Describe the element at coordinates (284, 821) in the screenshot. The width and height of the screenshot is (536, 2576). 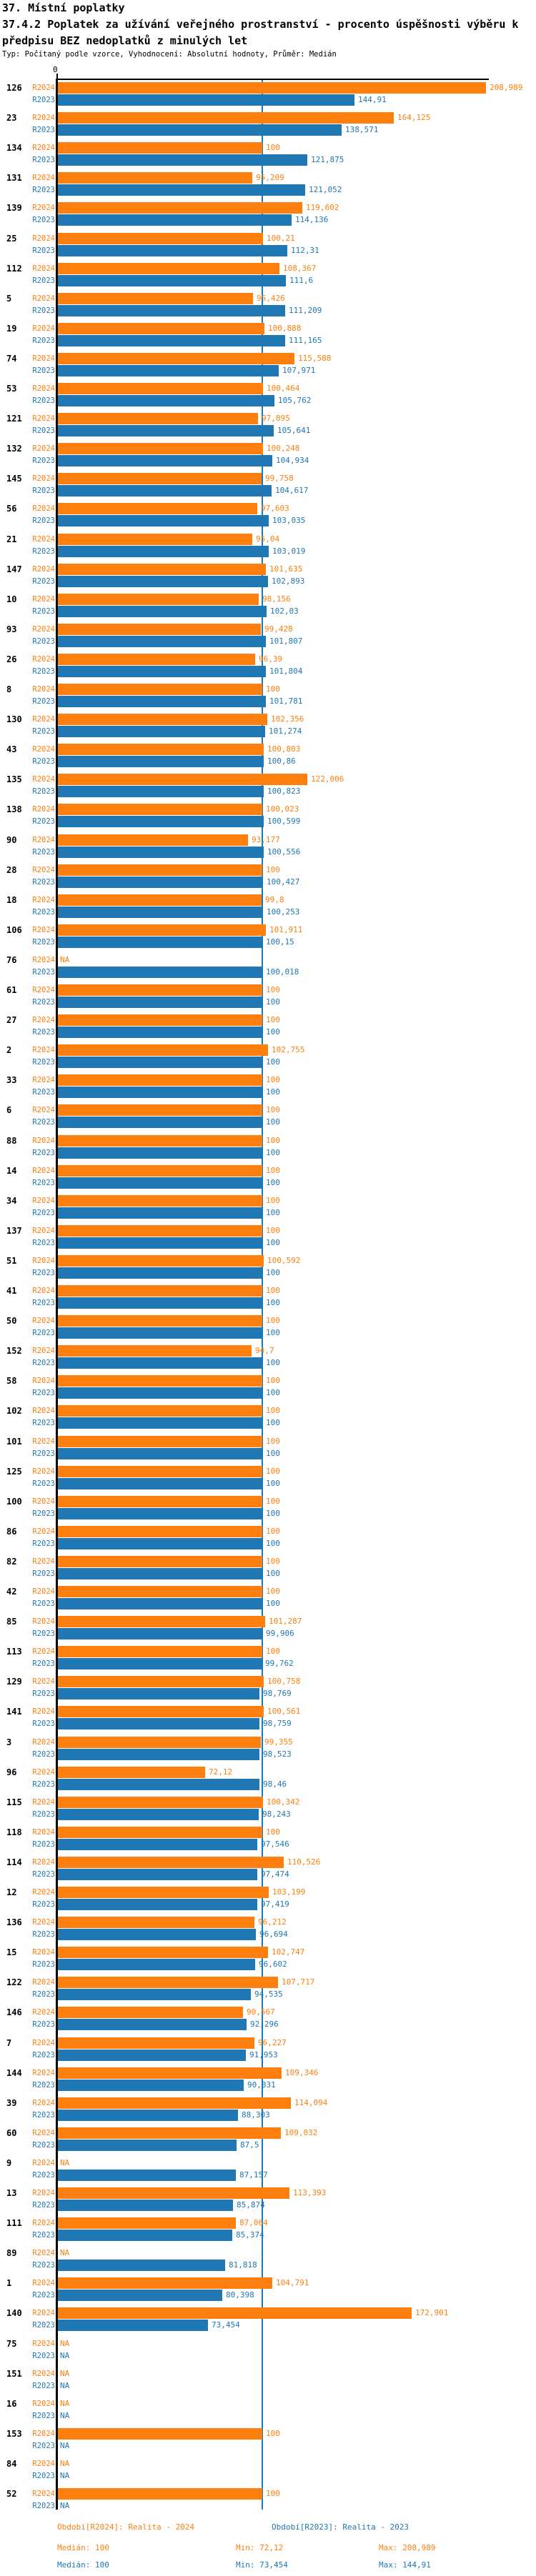
I see `value-label-r2023: 100,599` at that location.